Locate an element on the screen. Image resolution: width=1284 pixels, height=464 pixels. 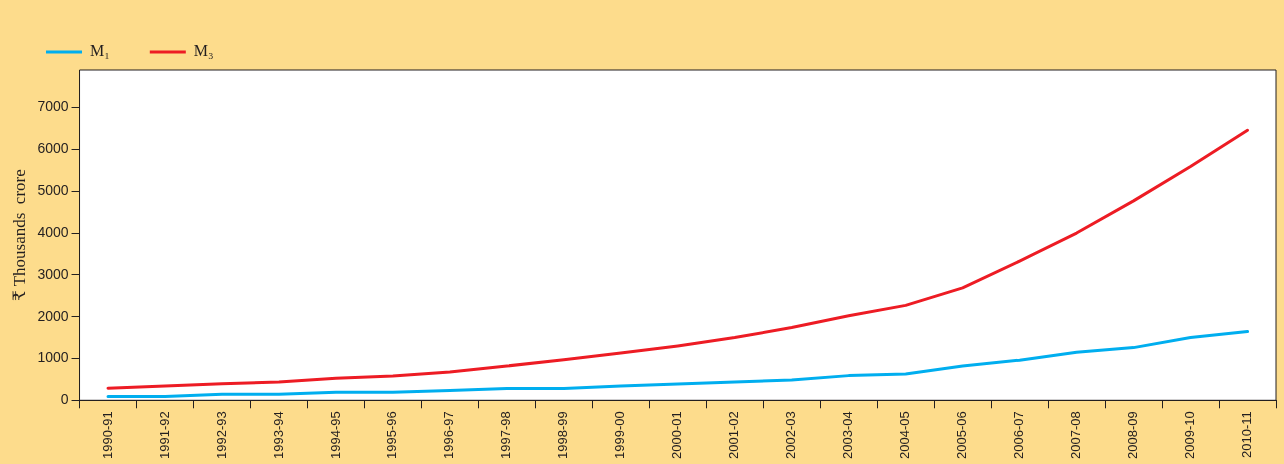
x-tick-label: 1999-00 is located at coordinates (620, 435).